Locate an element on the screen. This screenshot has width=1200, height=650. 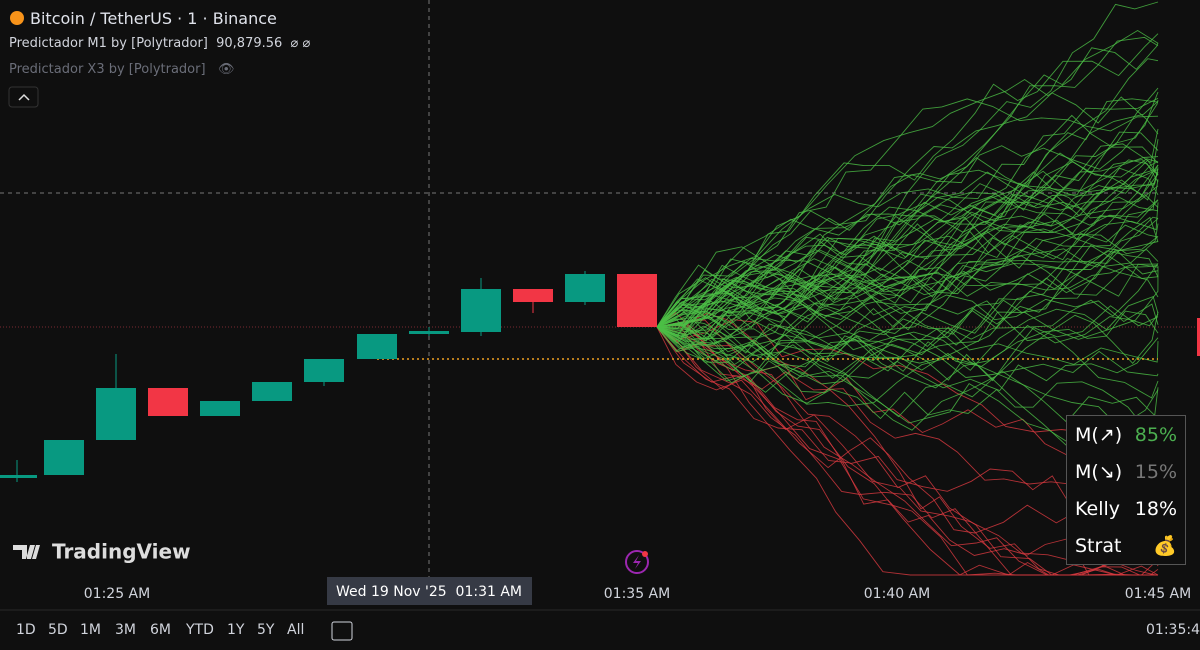
collapse-icon is located at coordinates (24, 97).